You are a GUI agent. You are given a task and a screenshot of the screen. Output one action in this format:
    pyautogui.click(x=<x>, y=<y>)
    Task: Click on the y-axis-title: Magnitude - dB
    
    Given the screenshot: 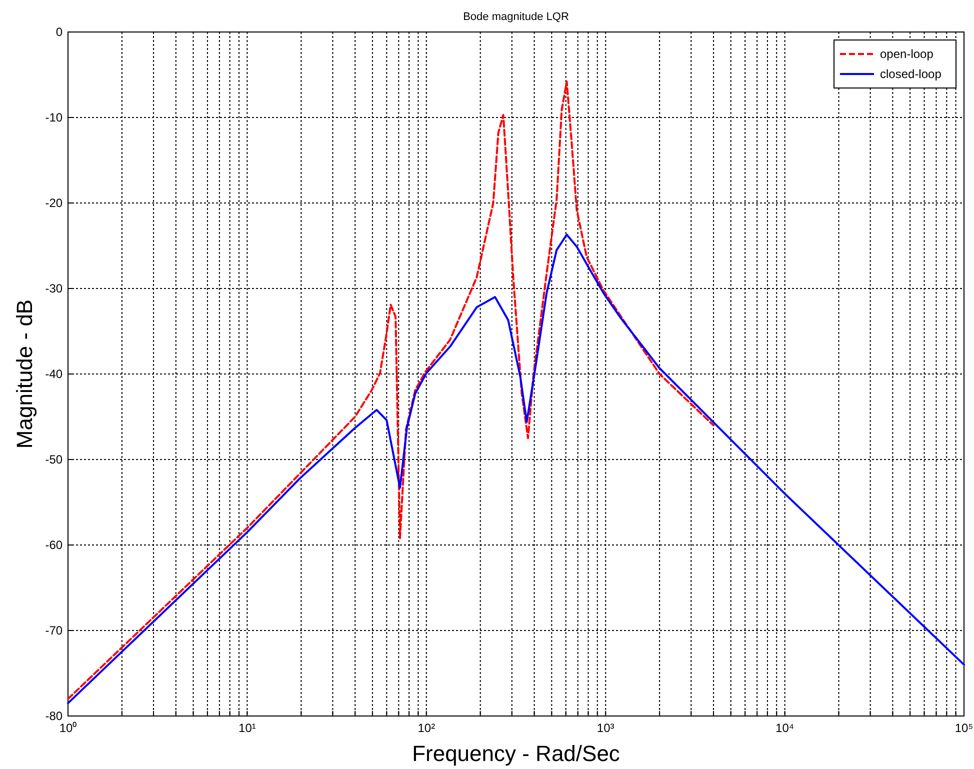 What is the action you would take?
    pyautogui.click(x=24, y=374)
    